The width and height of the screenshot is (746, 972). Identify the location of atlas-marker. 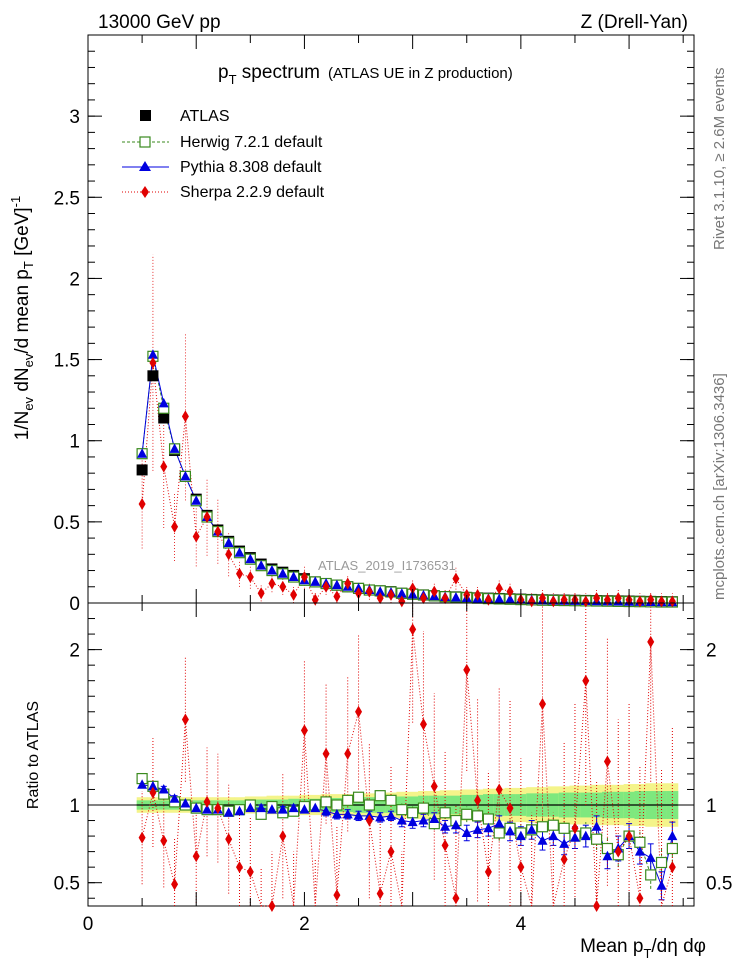
(142, 470).